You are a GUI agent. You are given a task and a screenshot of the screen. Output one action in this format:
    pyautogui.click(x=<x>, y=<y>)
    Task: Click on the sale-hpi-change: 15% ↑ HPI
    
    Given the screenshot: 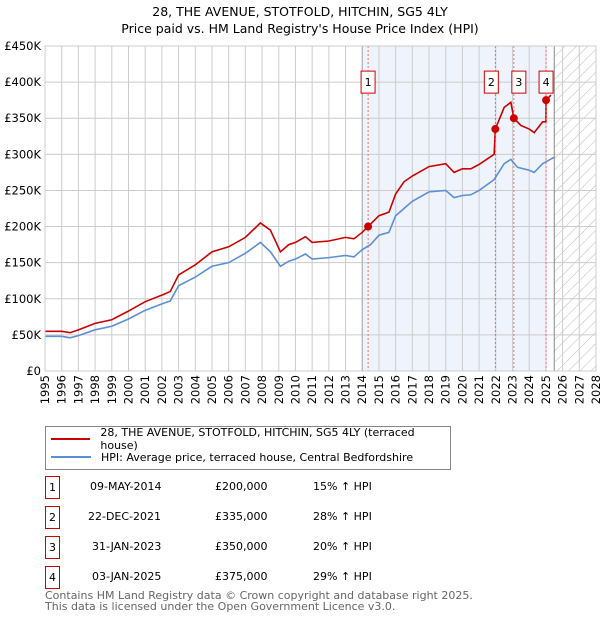 What is the action you would take?
    pyautogui.click(x=342, y=486)
    